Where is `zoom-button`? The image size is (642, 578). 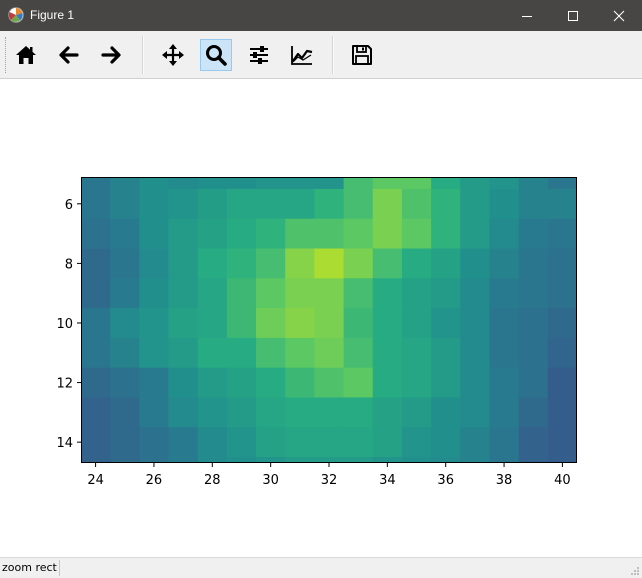 zoom-button is located at coordinates (216, 55).